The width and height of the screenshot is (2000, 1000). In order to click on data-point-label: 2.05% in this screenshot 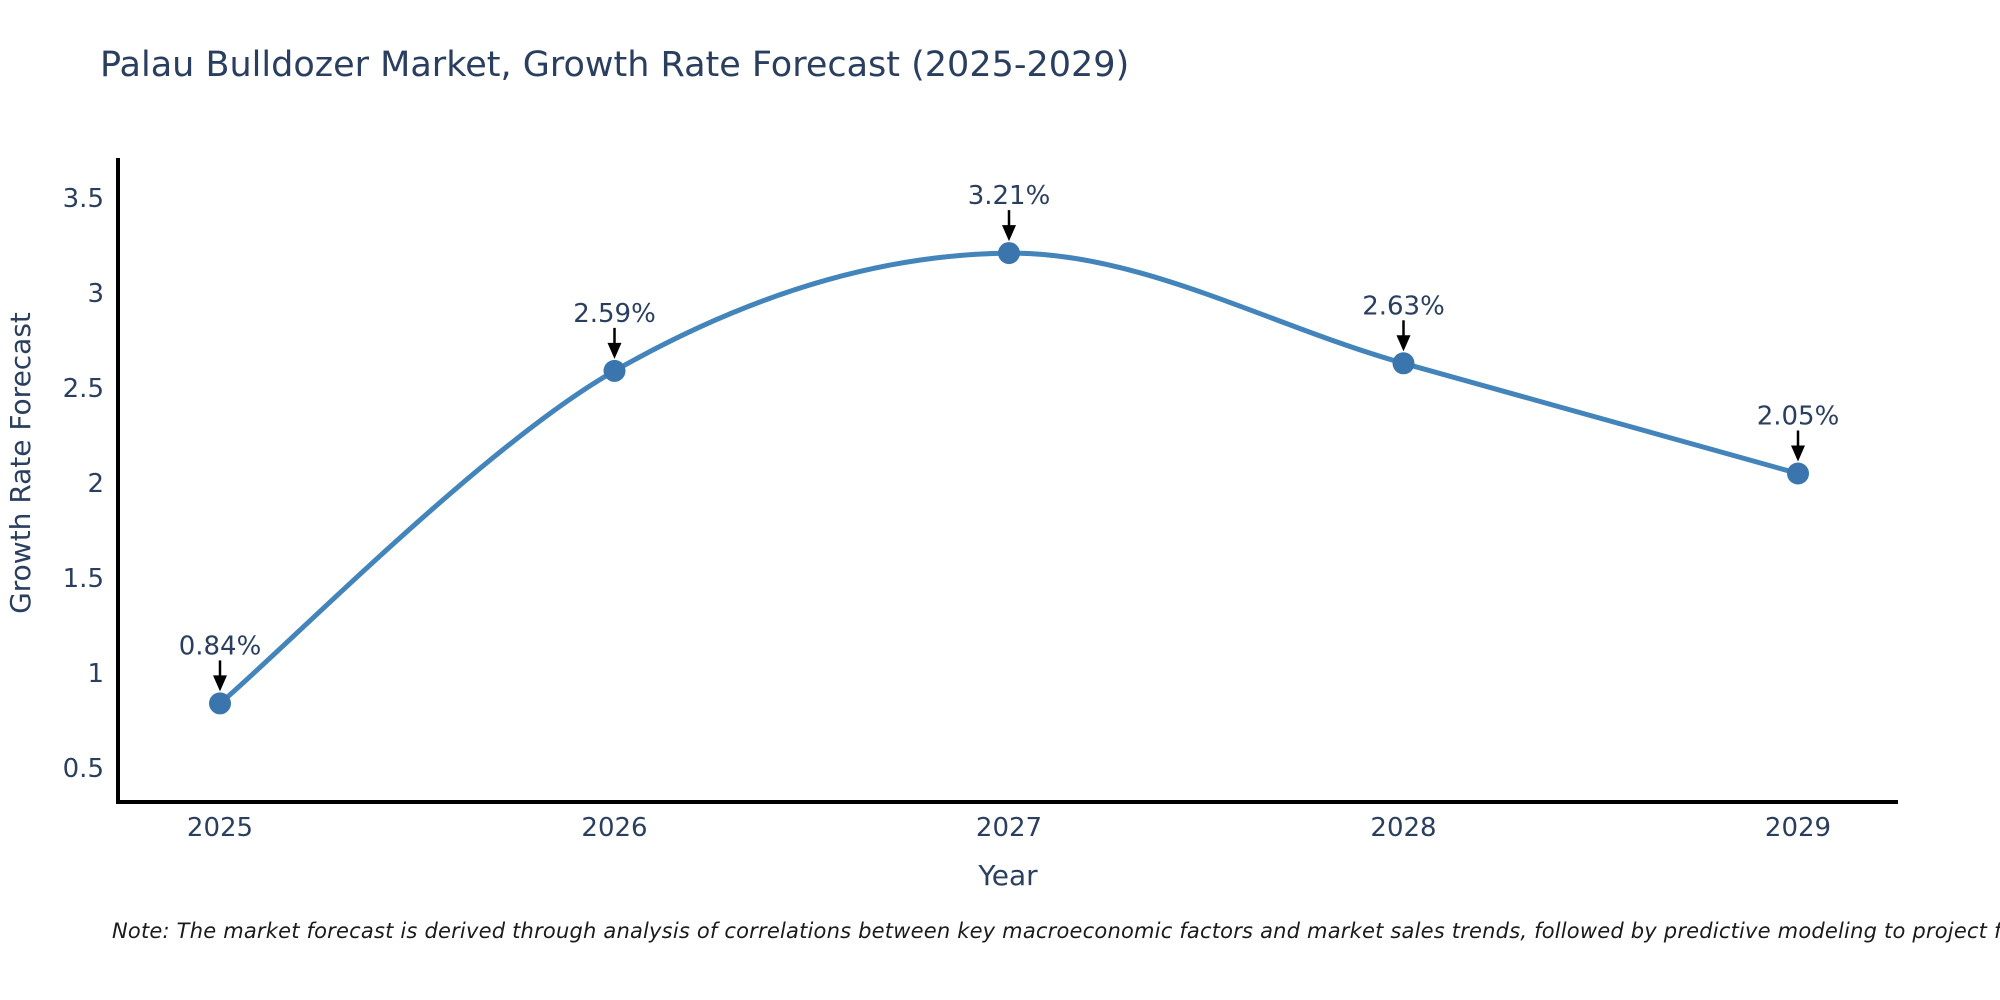, I will do `click(1798, 417)`.